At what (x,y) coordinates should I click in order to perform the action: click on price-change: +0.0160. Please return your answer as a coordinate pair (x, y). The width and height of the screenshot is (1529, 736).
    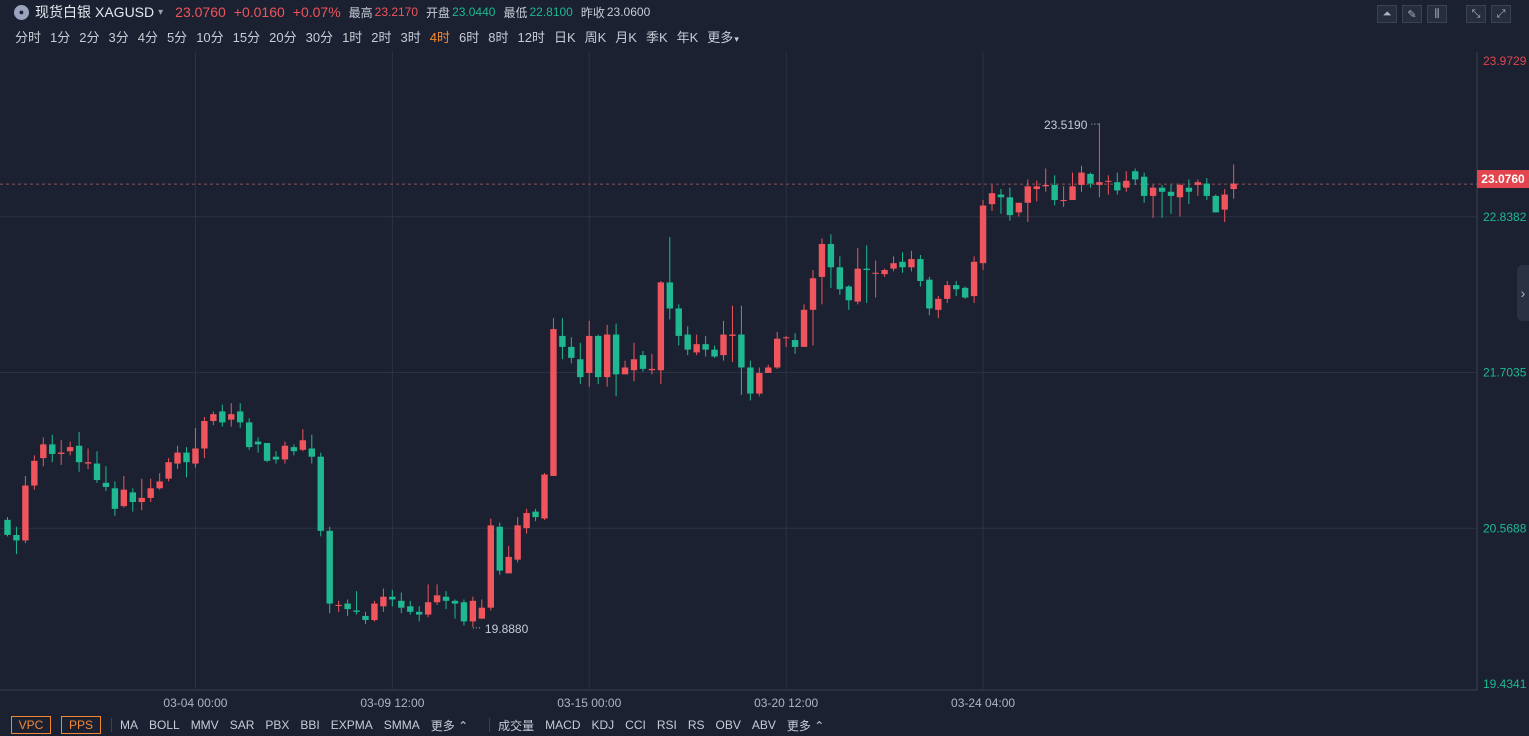
    Looking at the image, I should click on (259, 12).